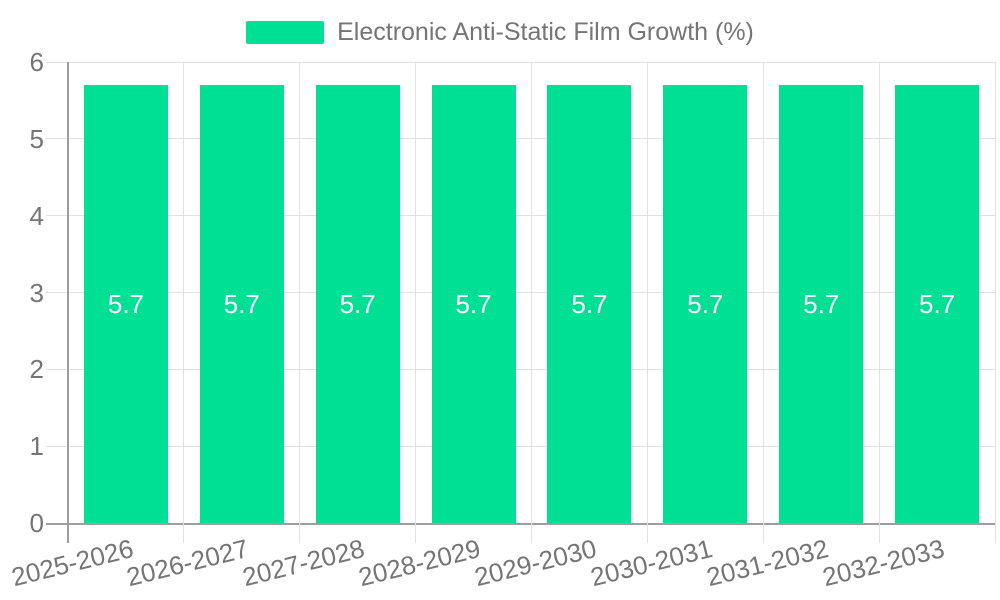 This screenshot has height=600, width=1000. I want to click on y-axis-tick-label: 2, so click(36, 369).